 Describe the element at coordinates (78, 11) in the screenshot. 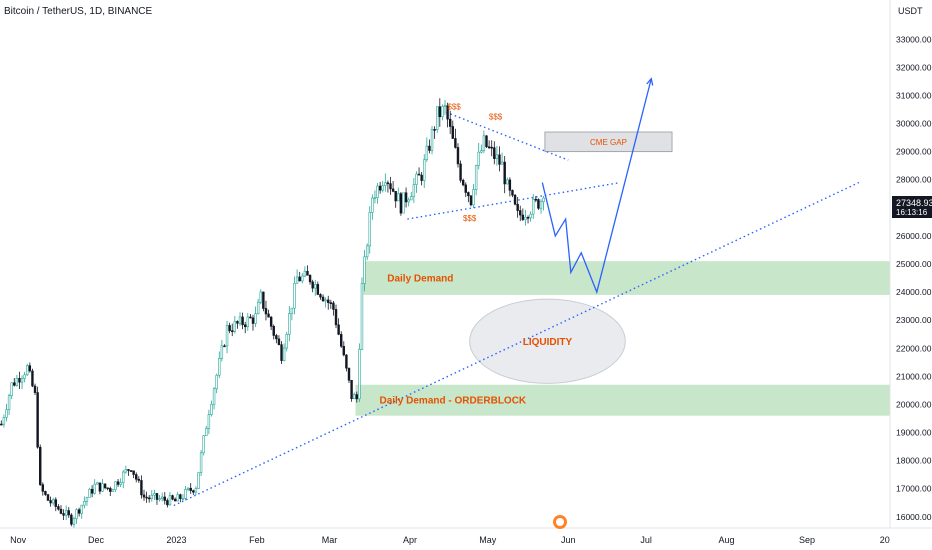

I see `chart-title: Bitcoin / TetherUS, 1D, BINANCE` at that location.